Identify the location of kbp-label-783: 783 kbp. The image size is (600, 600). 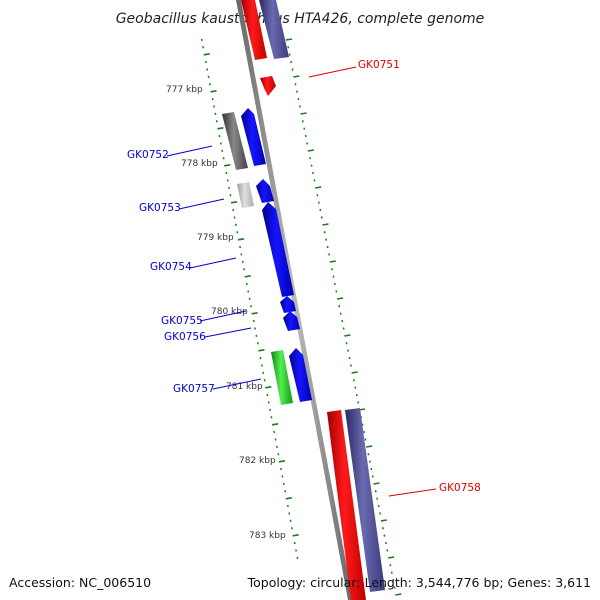
(267, 536).